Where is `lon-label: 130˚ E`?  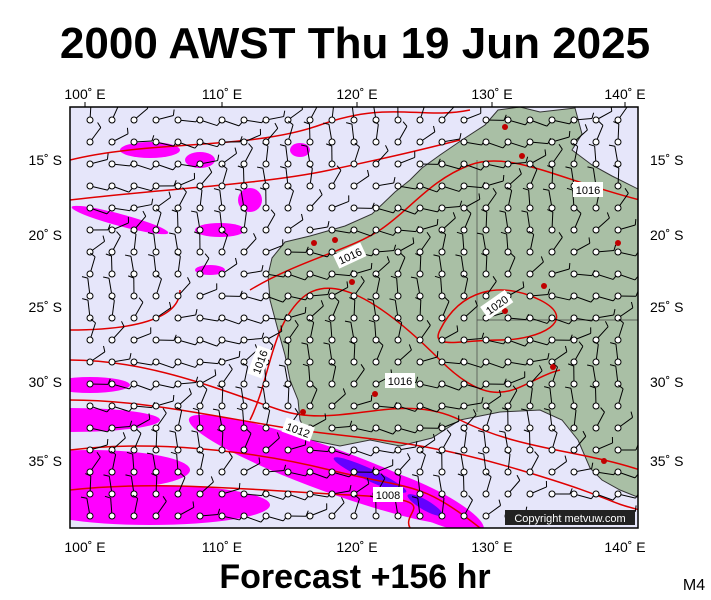 lon-label: 130˚ E is located at coordinates (491, 547).